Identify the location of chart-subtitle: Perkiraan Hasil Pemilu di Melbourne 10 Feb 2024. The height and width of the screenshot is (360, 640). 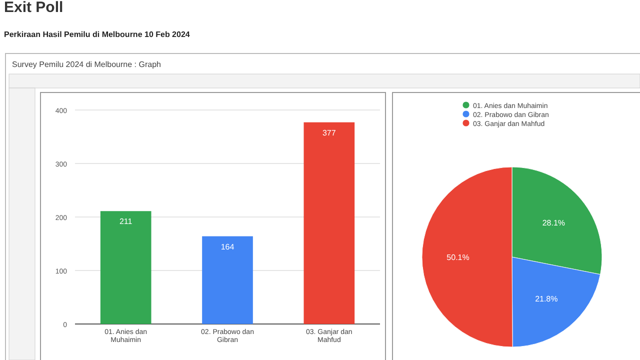
(97, 34).